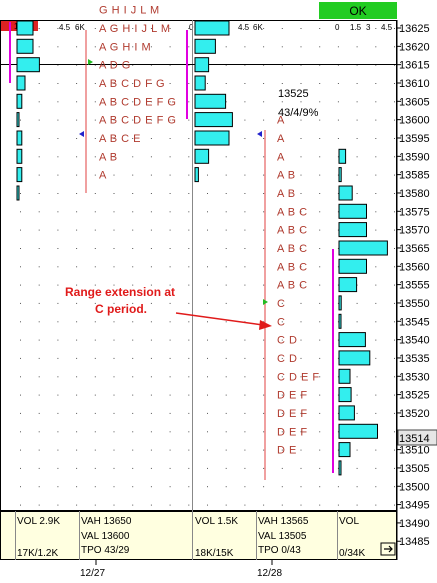  I want to click on pan-icon, so click(388, 549).